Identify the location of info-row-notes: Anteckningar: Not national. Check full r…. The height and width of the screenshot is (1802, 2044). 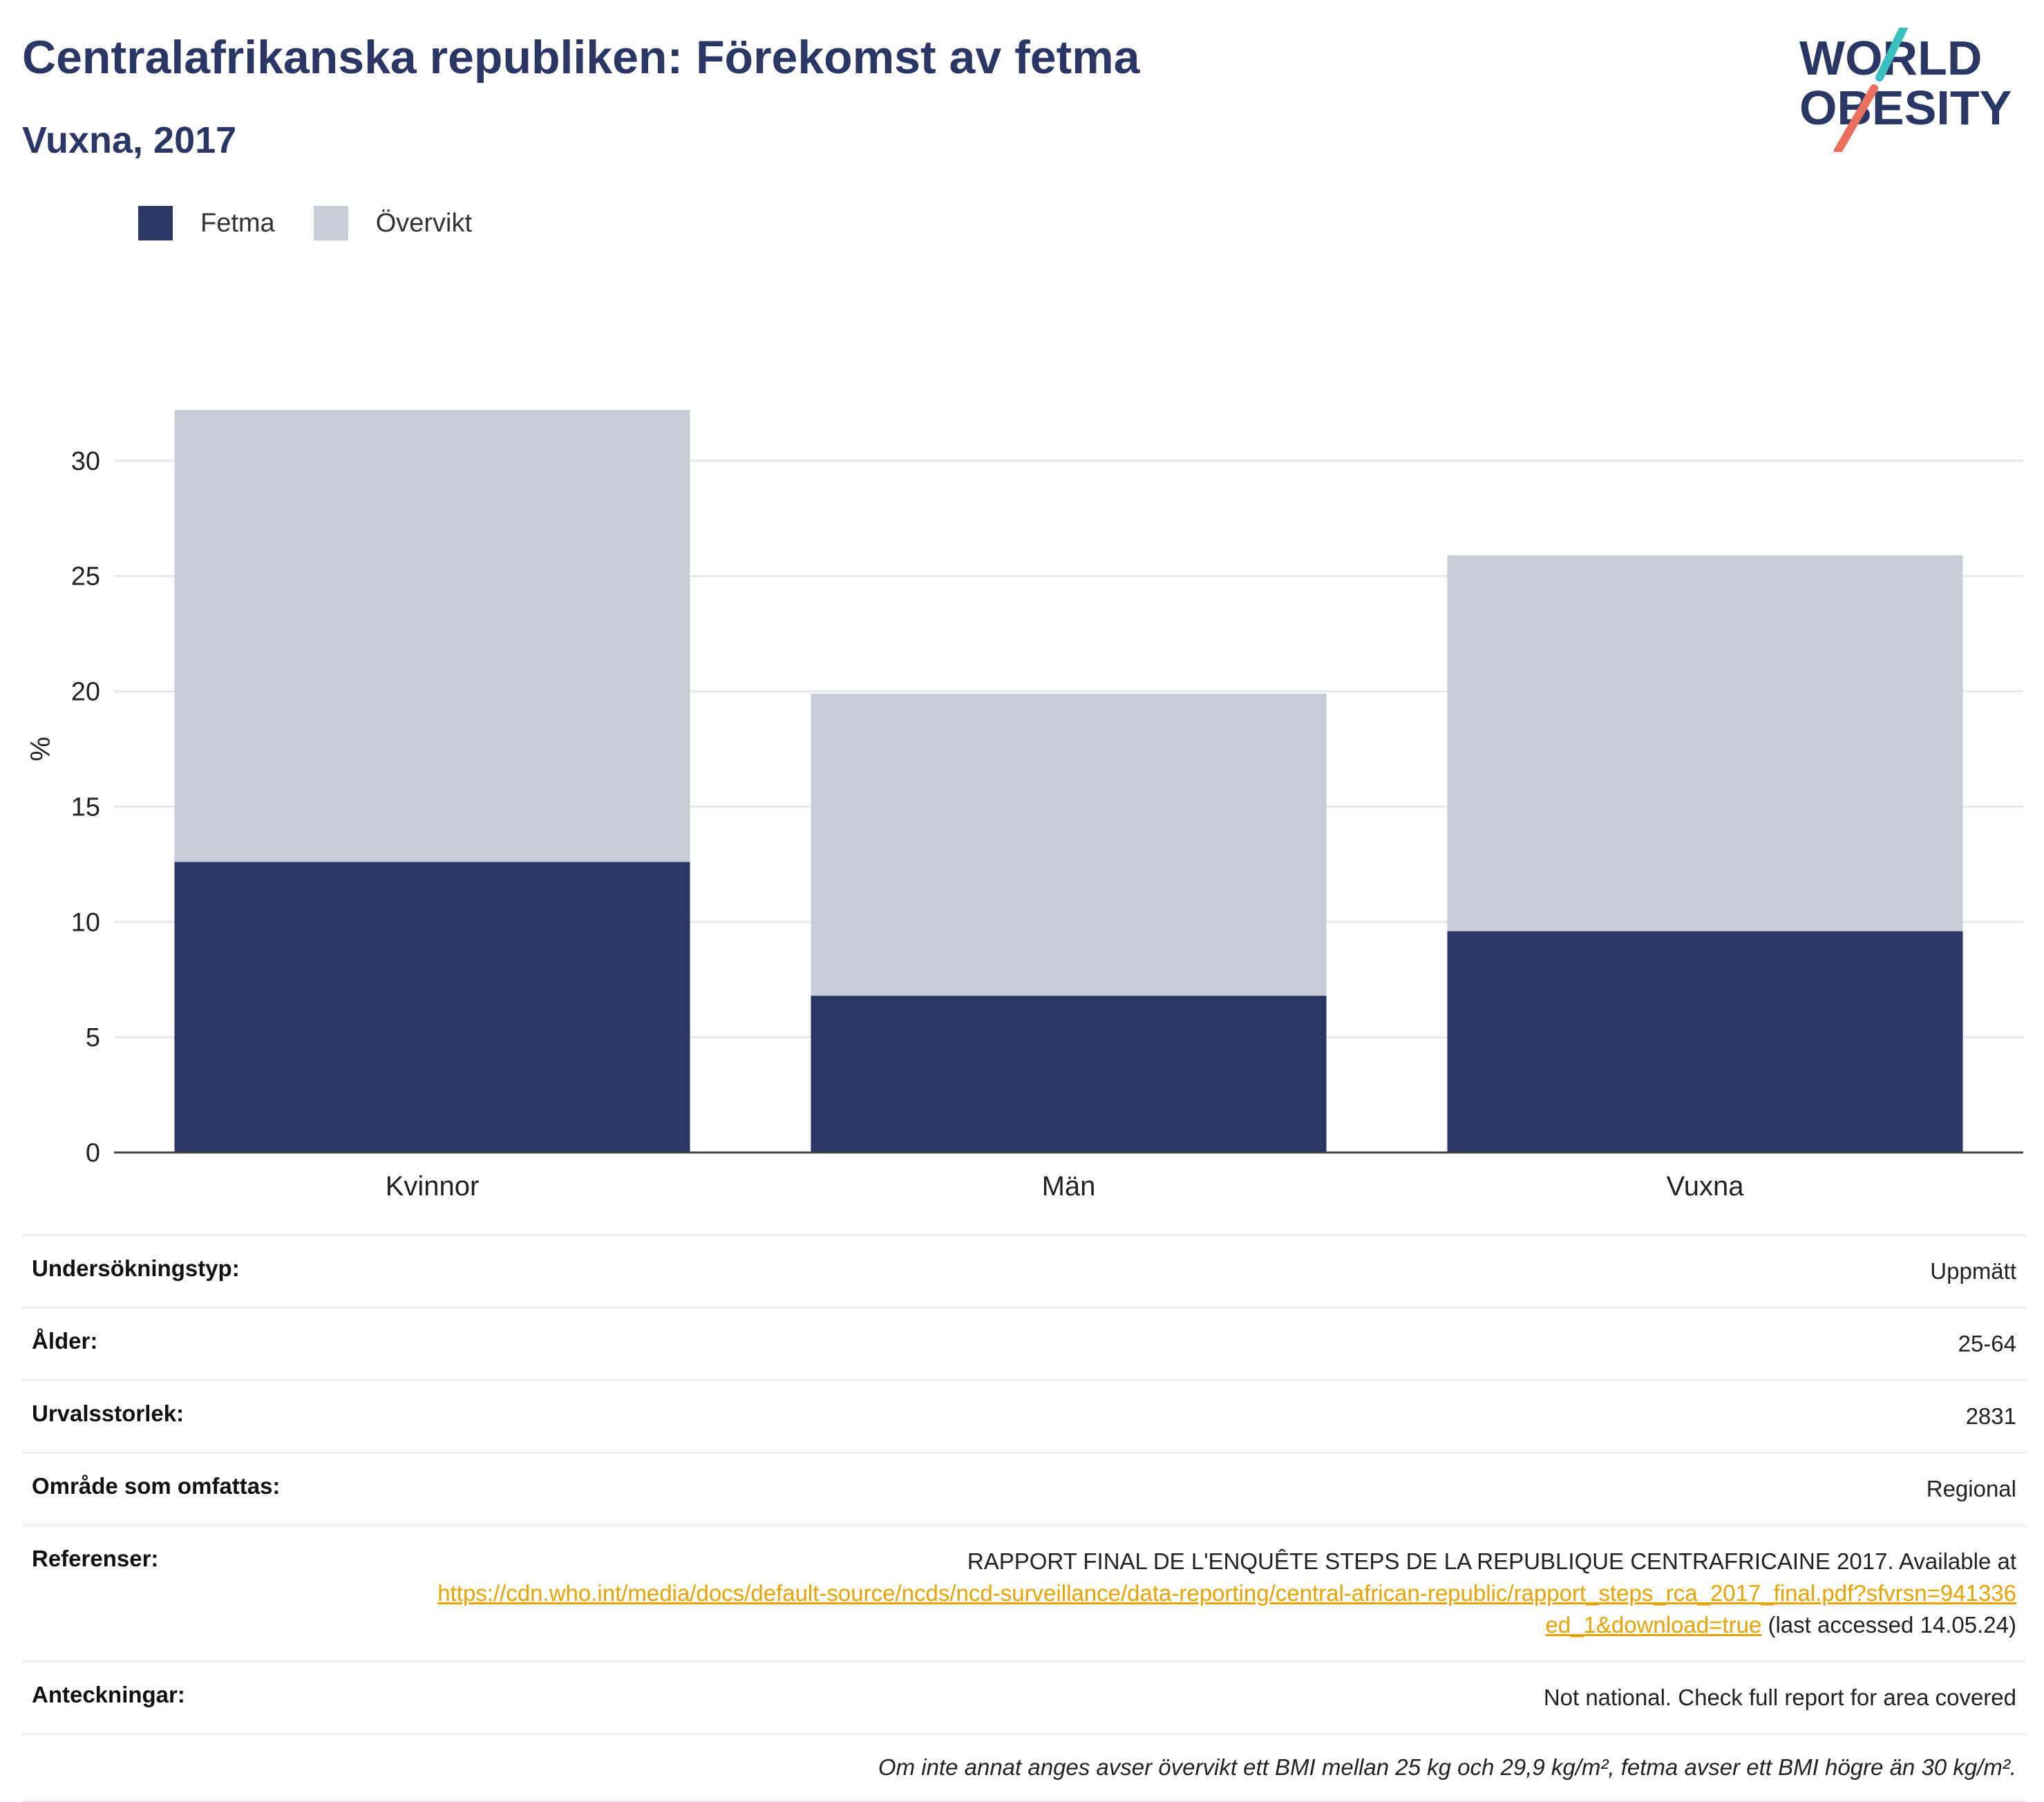
(1024, 1698).